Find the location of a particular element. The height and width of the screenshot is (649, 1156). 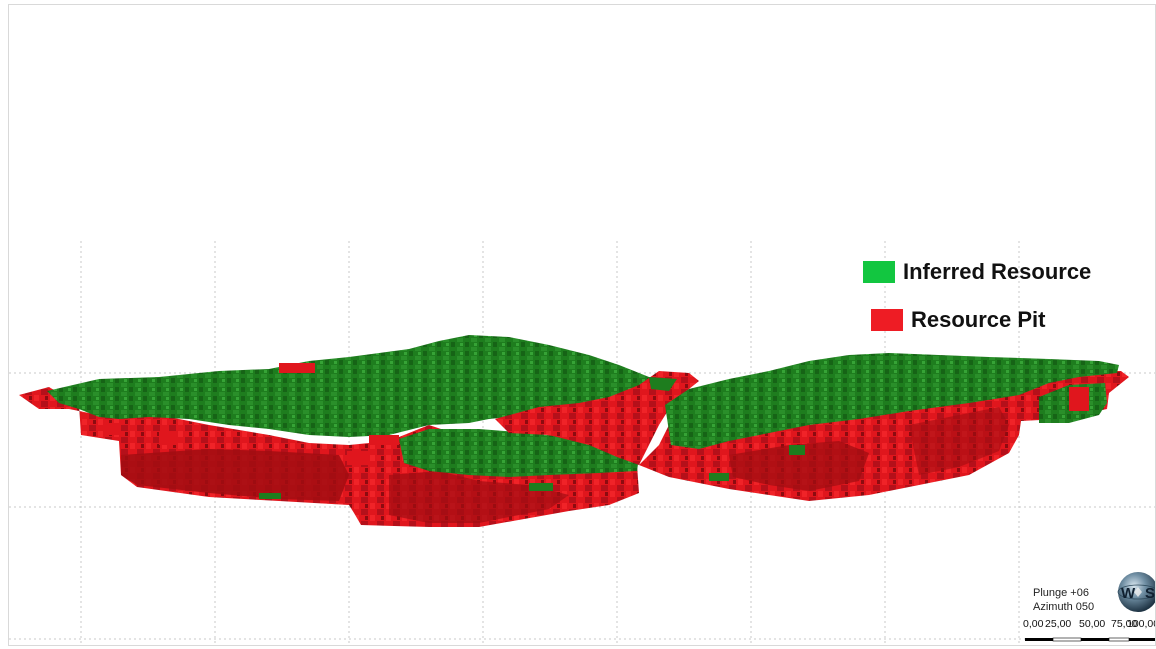

view-orientation: Plunge +06 Azimuth 050 is located at coordinates (1063, 600).